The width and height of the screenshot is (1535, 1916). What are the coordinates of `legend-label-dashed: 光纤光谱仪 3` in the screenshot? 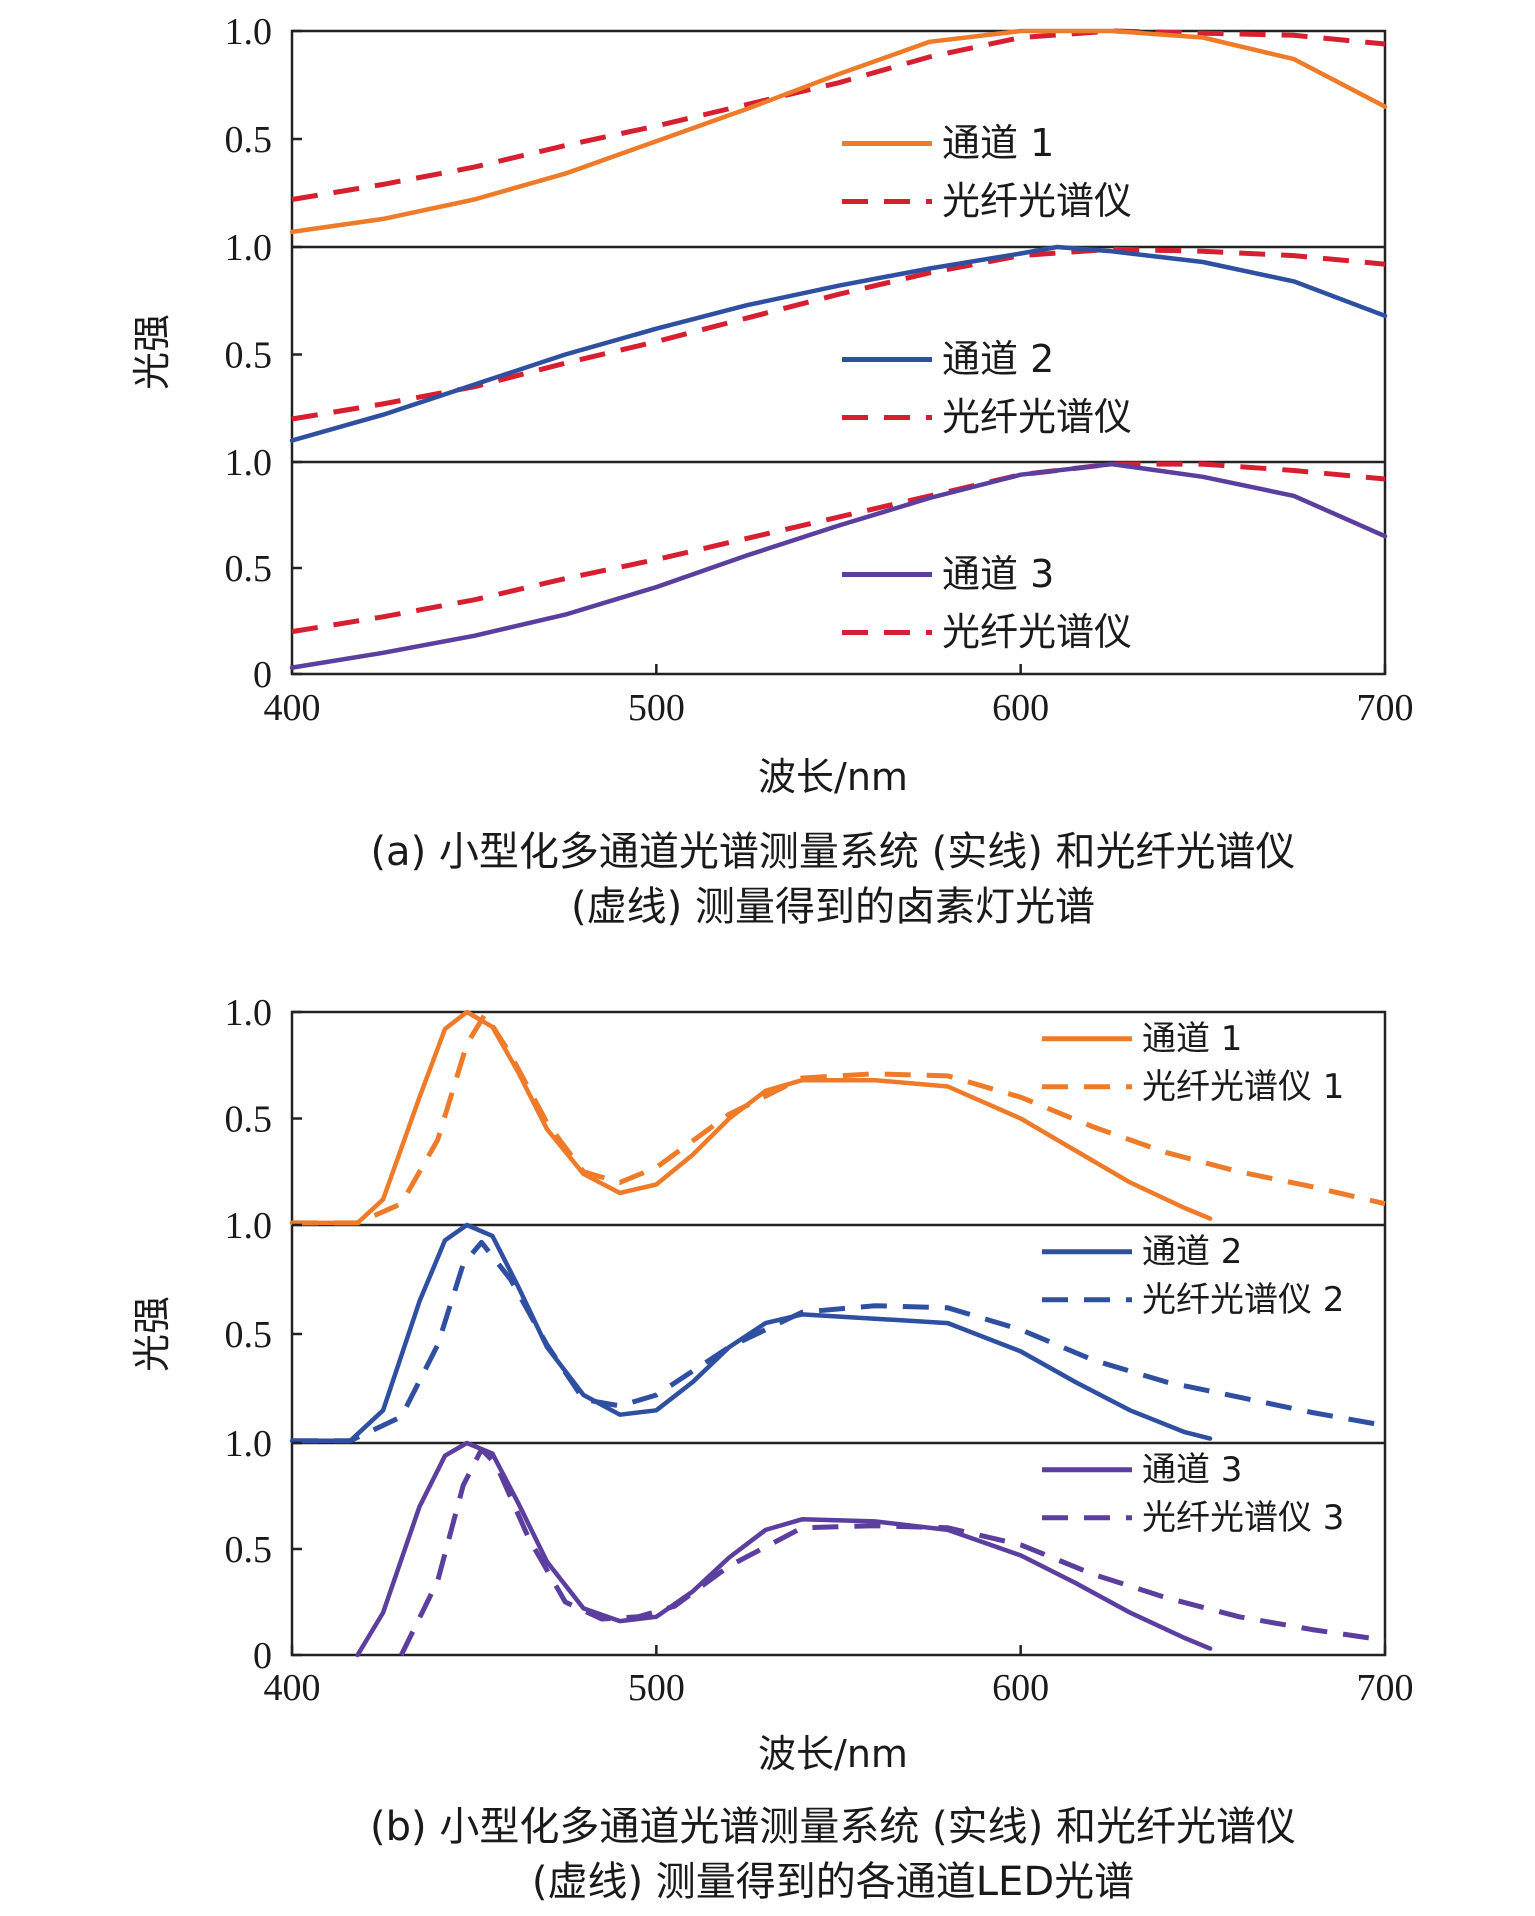 It's located at (1243, 1518).